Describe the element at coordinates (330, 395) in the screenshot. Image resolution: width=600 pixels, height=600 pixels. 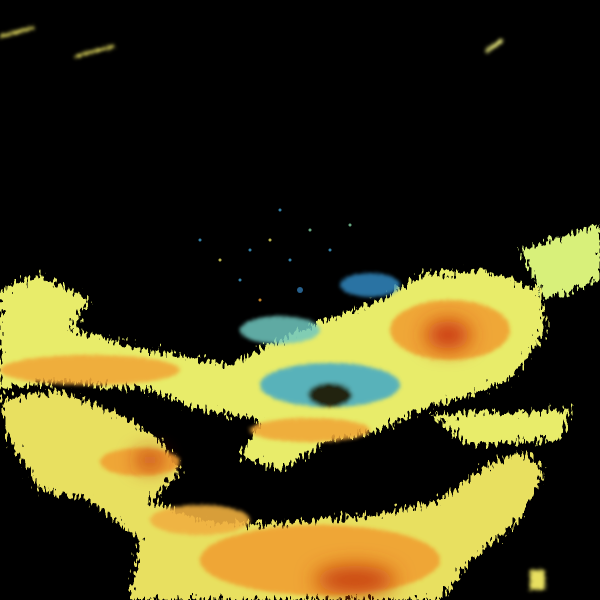
I see `gap` at that location.